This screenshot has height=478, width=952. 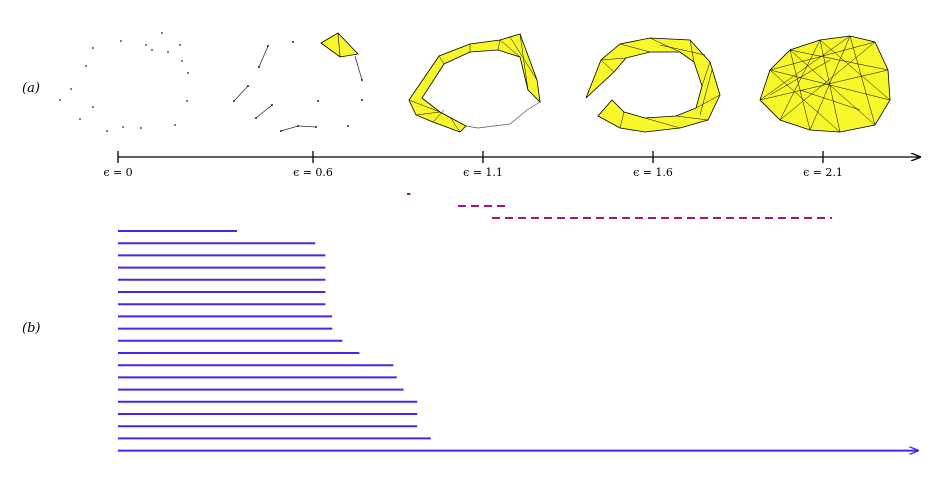 What do you see at coordinates (117, 172) in the screenshot?
I see `tick-label-eps-0: ϵ = 0` at bounding box center [117, 172].